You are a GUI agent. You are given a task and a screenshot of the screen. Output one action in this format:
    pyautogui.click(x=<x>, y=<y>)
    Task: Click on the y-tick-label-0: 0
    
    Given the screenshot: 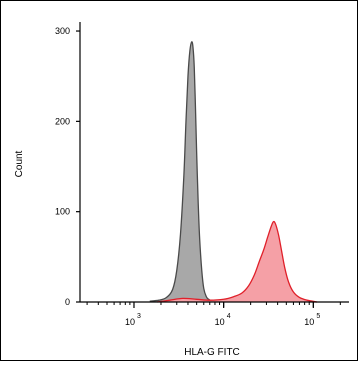 What is the action you would take?
    pyautogui.click(x=67, y=302)
    